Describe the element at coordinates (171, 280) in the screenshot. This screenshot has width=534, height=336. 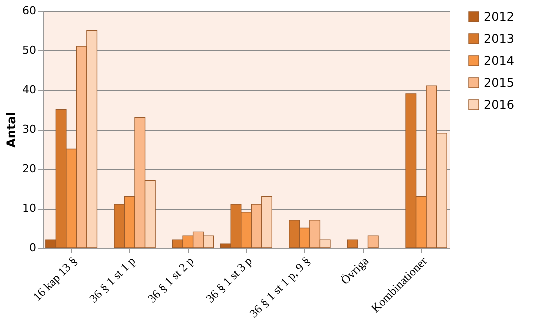
I see `x-tick-label: 36 § 1 st 2 p` at that location.